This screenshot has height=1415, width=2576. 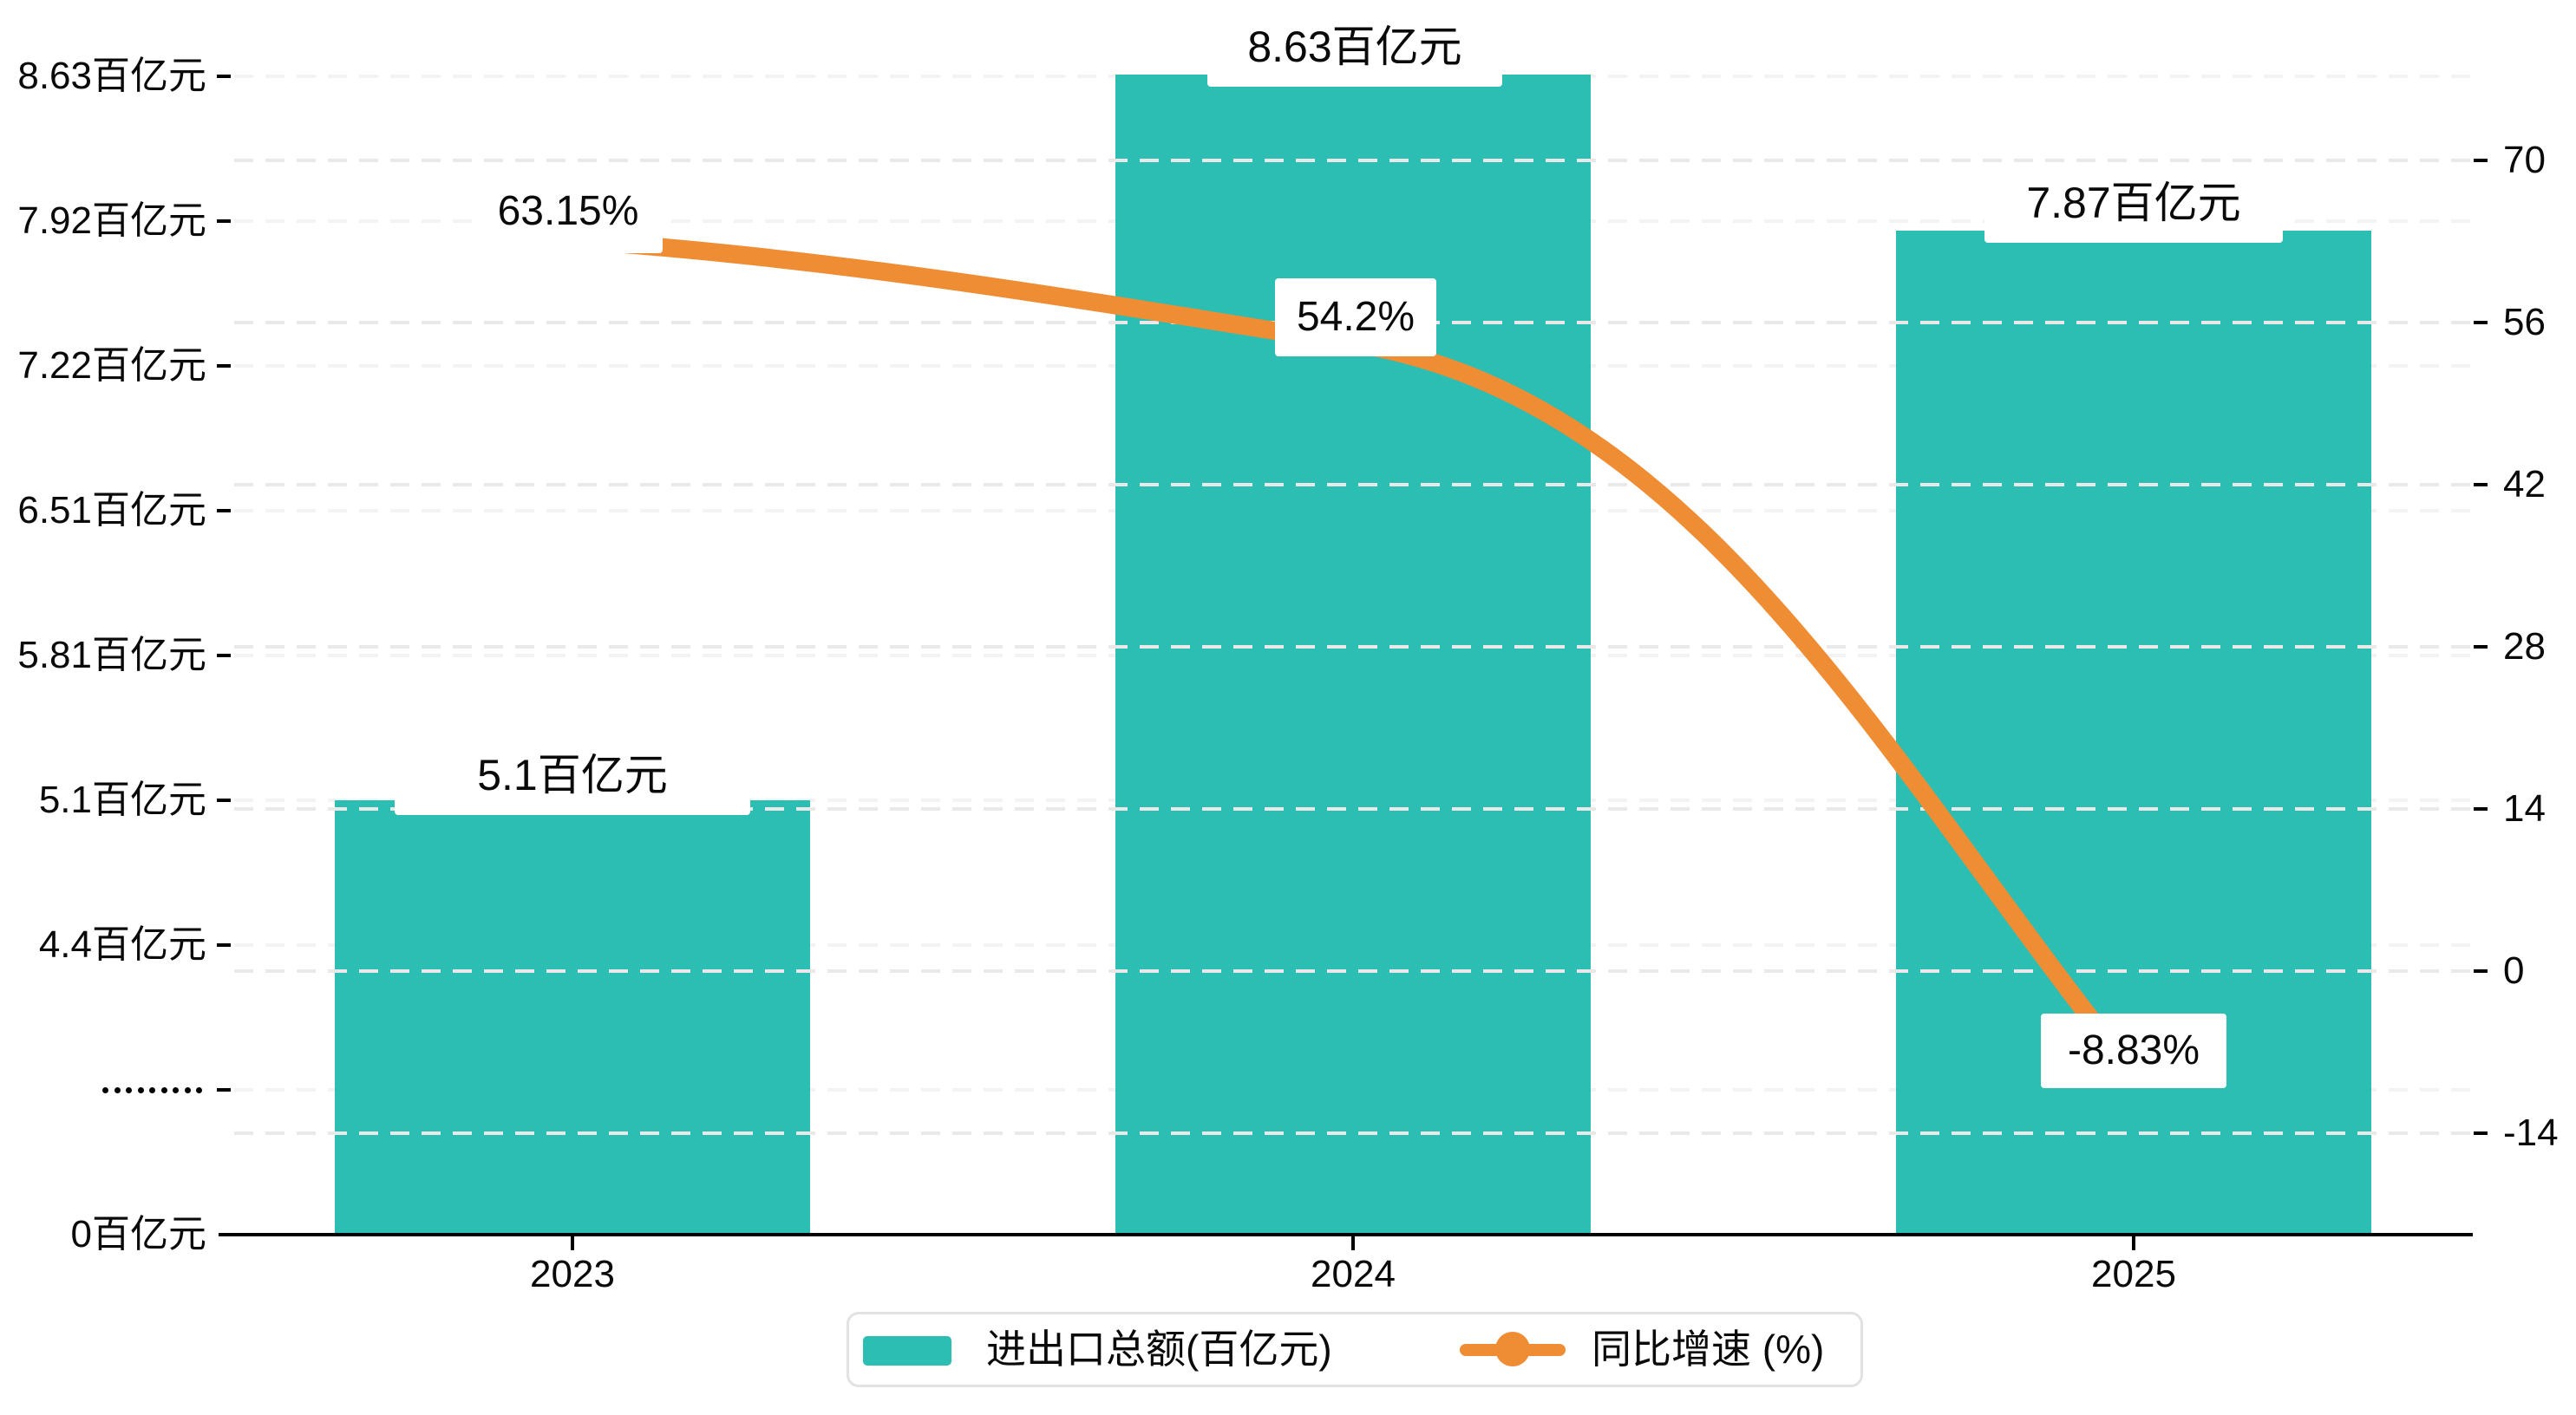 I want to click on line-series-swatch, so click(x=1513, y=1349).